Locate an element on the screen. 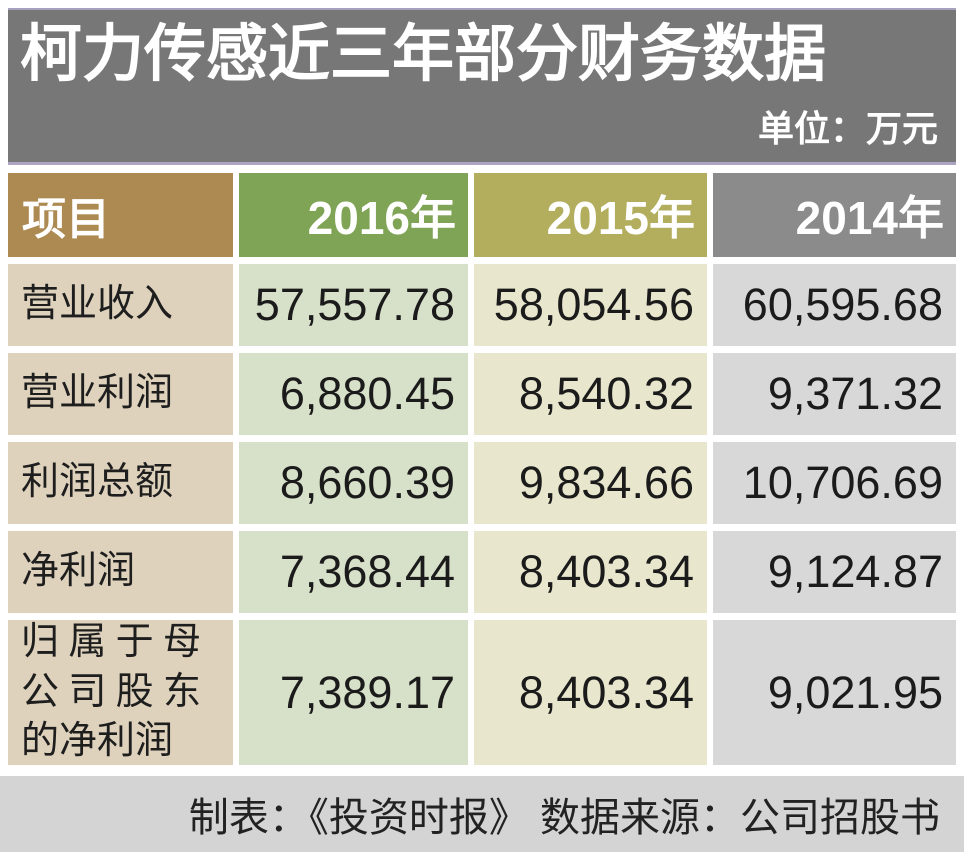  row-label-text: 利润总额 is located at coordinates (97, 482).